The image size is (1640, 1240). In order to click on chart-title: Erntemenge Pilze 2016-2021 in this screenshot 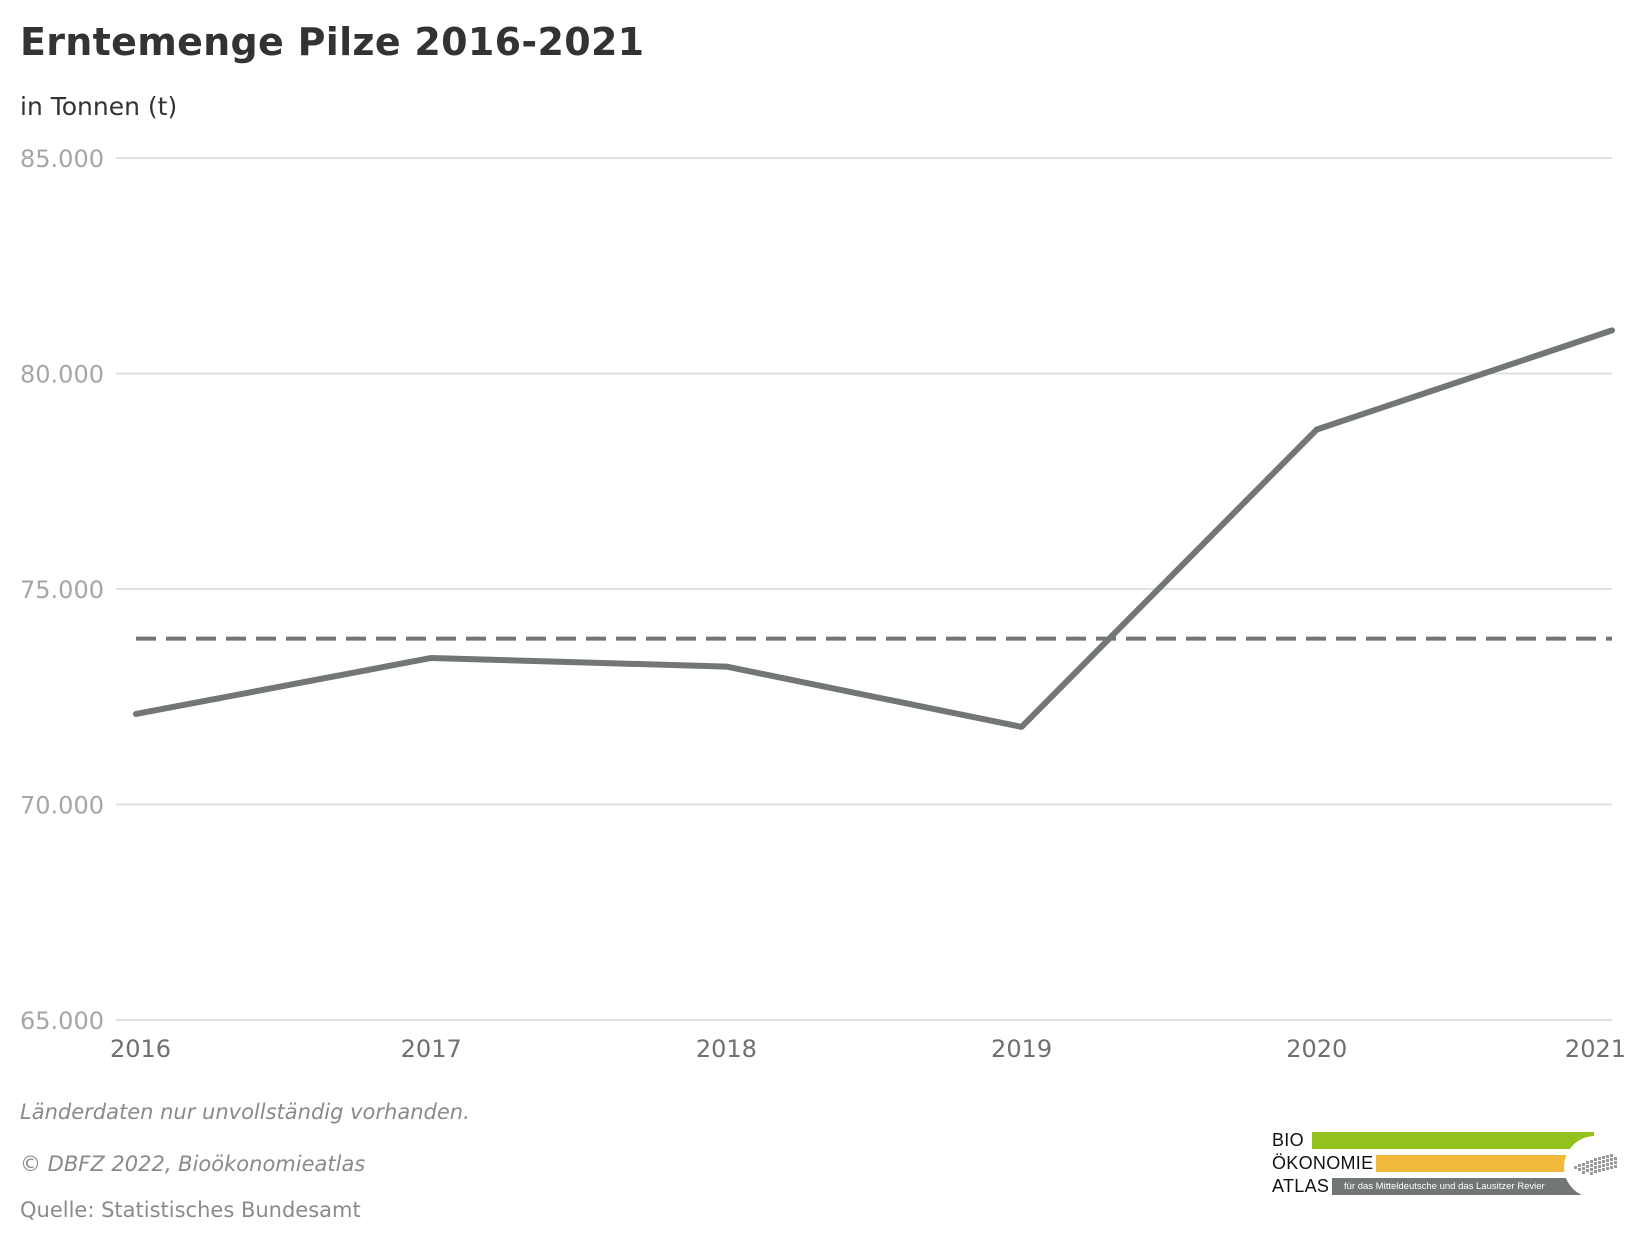, I will do `click(332, 42)`.